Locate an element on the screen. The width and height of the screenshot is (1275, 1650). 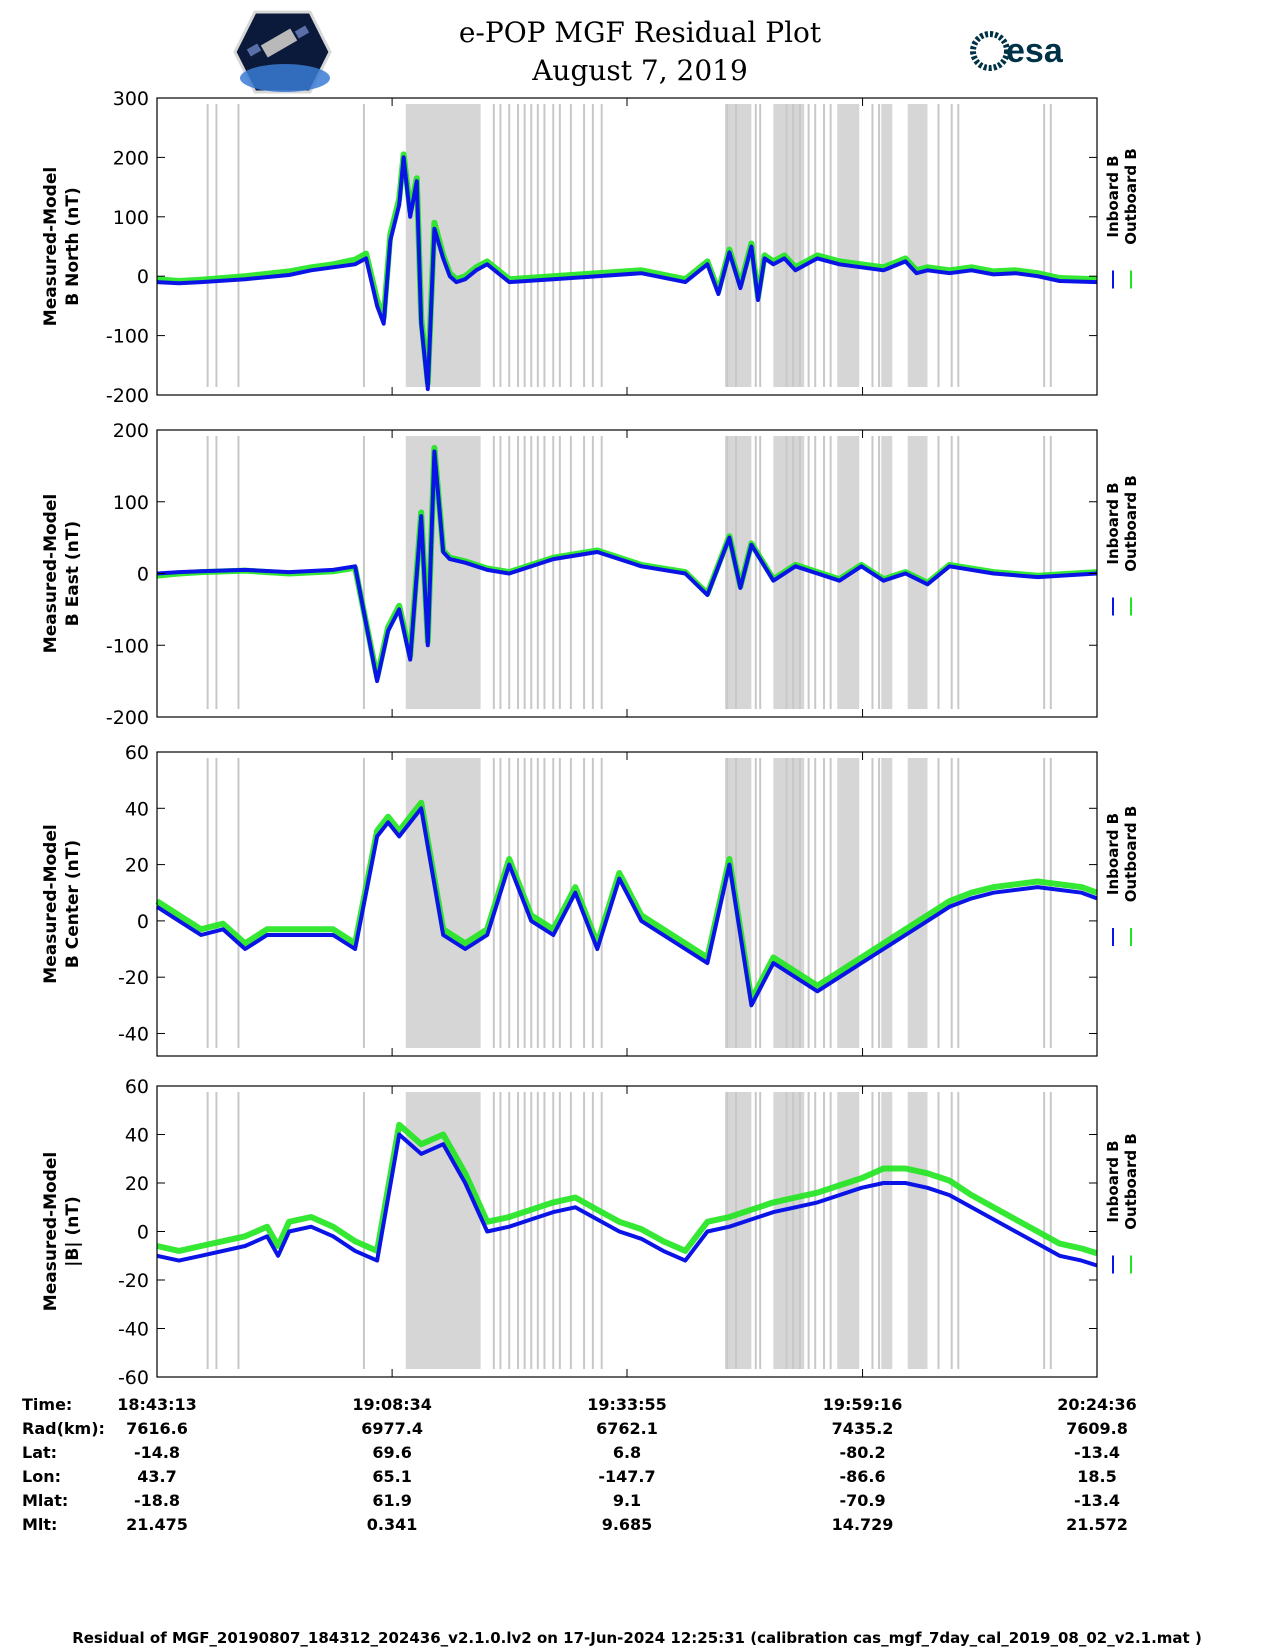
table-cell: 18:43:13 is located at coordinates (157, 1404).